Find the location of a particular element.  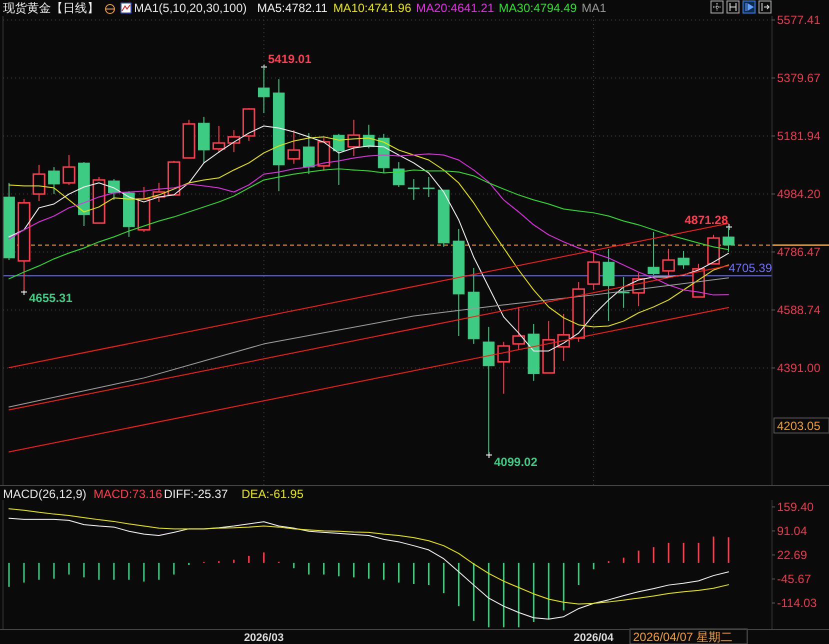

annotation: 4655.31 is located at coordinates (51, 298).